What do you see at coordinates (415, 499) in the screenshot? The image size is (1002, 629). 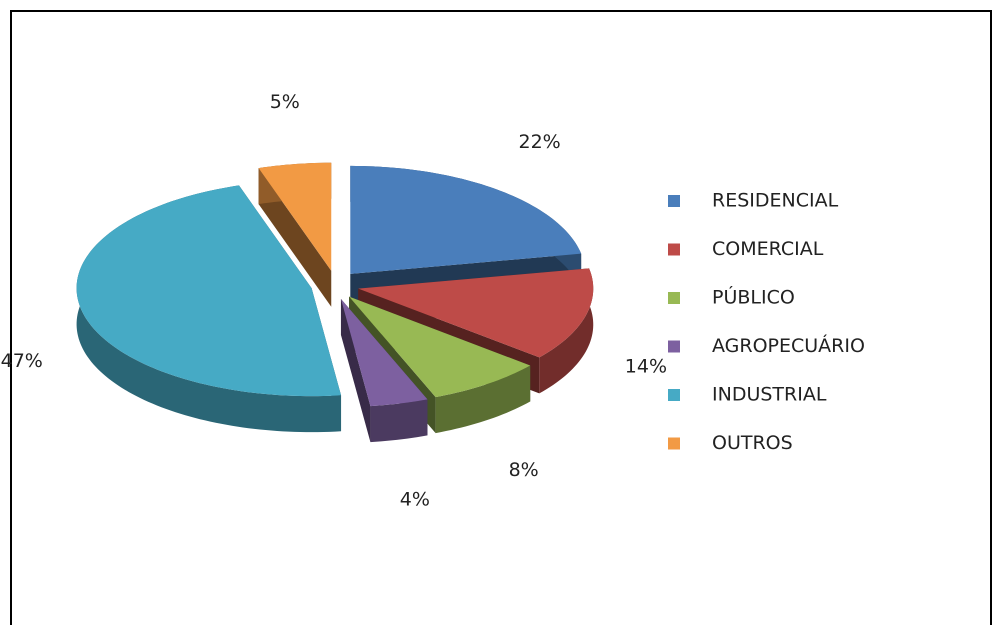 I see `data-label: 4%` at bounding box center [415, 499].